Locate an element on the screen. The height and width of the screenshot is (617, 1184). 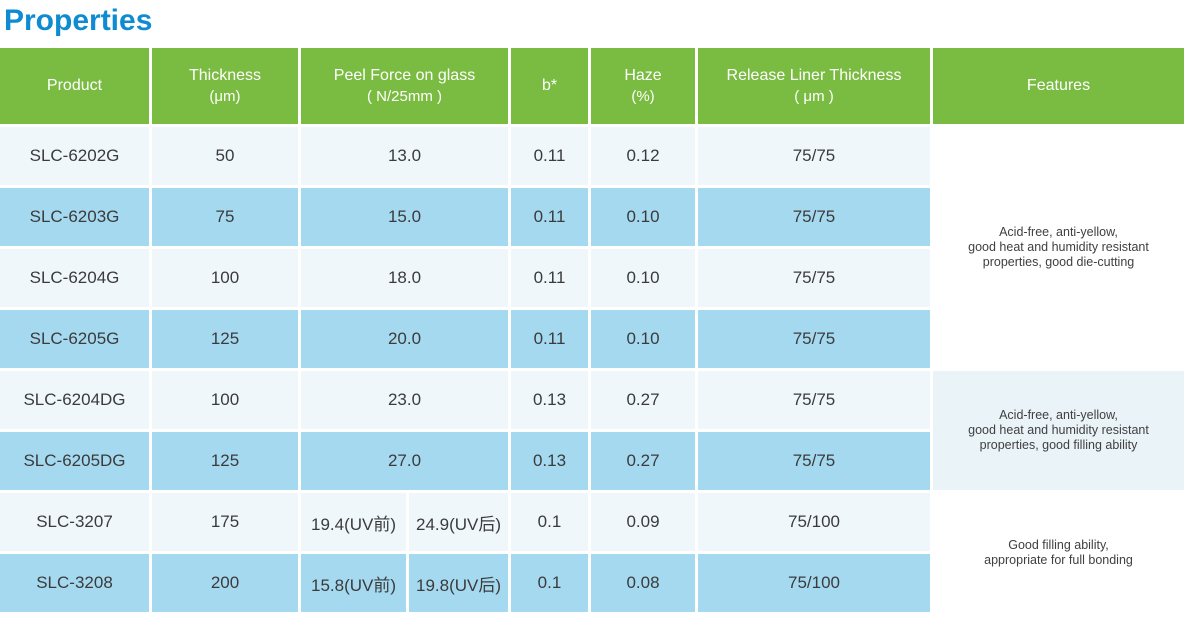
header-label: b* is located at coordinates (549, 85).